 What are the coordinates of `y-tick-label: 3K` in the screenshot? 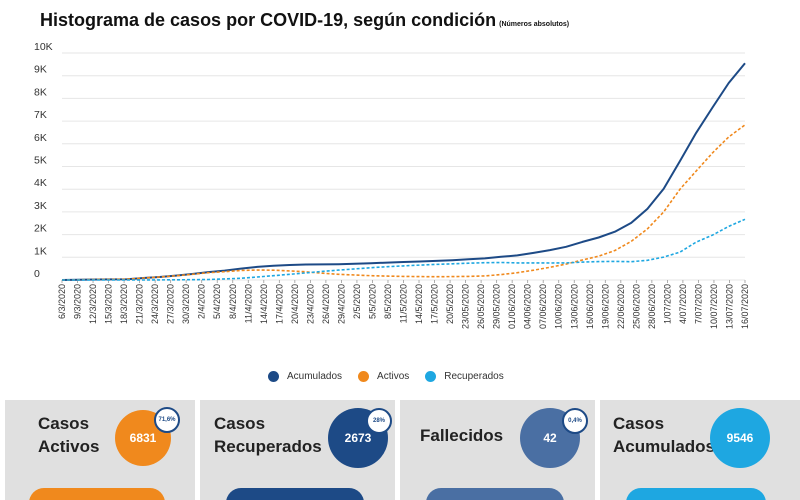 It's located at (40, 206).